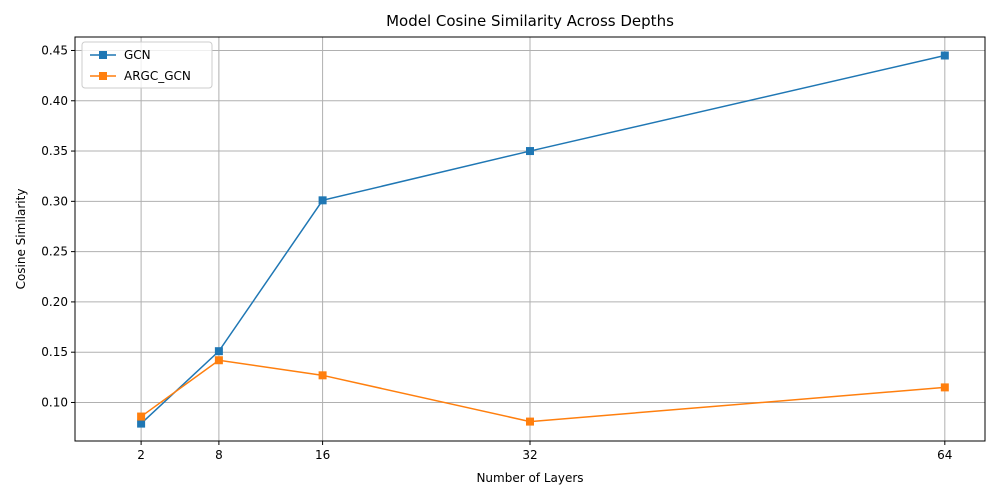 The height and width of the screenshot is (504, 1000). I want to click on x-tick-label: 2, so click(141, 455).